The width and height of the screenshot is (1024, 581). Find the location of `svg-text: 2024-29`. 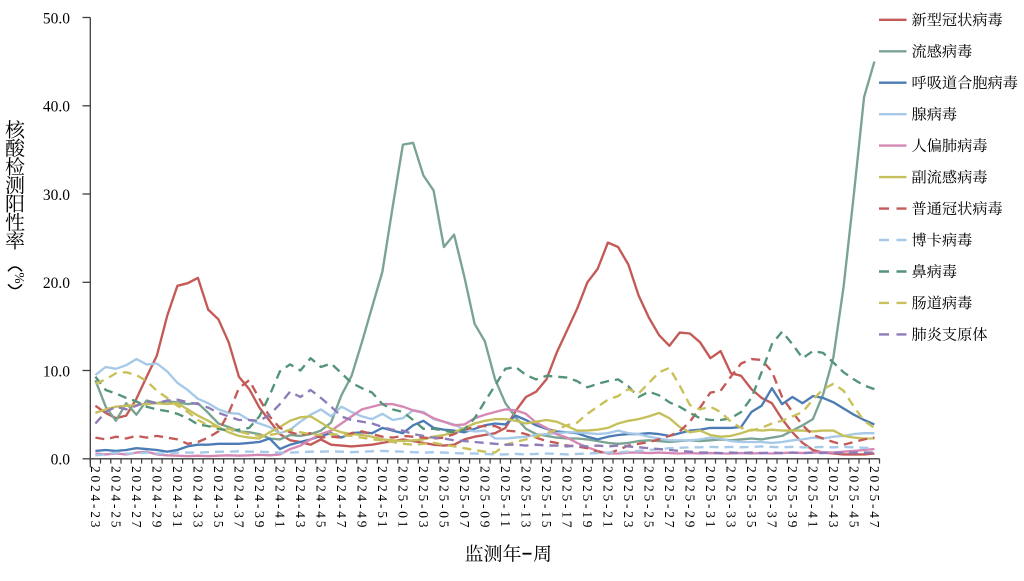

svg-text: 2024-29 is located at coordinates (156, 498).